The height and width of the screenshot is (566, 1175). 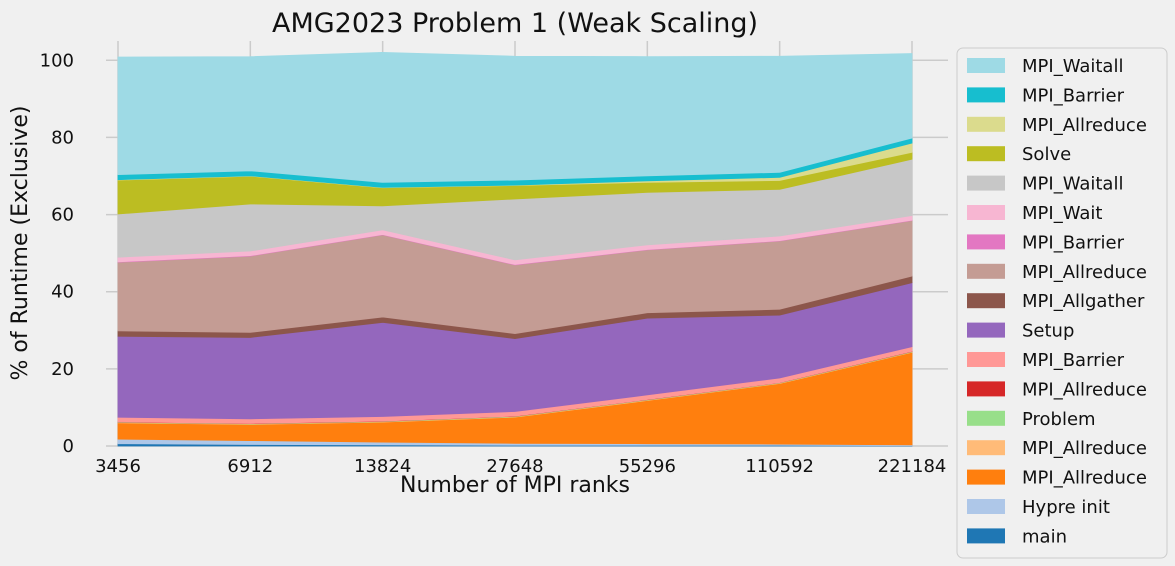 I want to click on legend-label: Problem, so click(x=1059, y=419).